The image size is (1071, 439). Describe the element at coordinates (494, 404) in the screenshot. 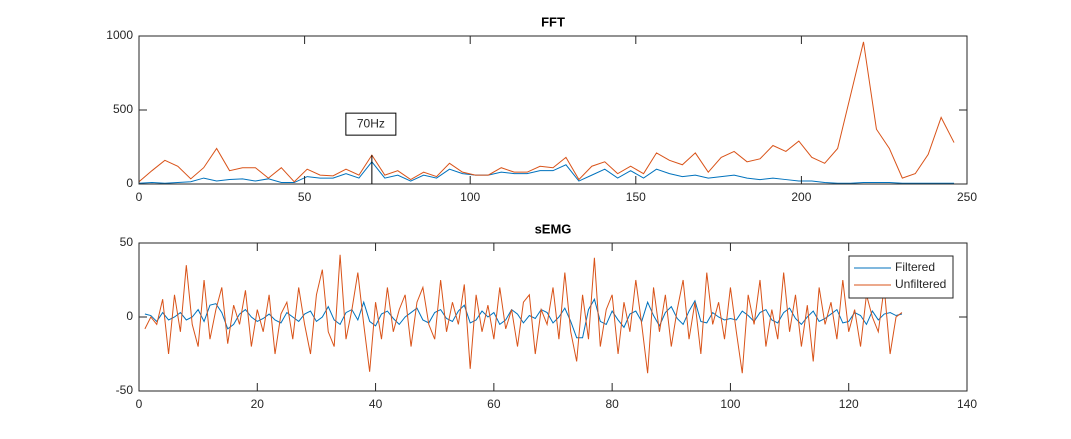

I see `x-tick-label: 60` at that location.